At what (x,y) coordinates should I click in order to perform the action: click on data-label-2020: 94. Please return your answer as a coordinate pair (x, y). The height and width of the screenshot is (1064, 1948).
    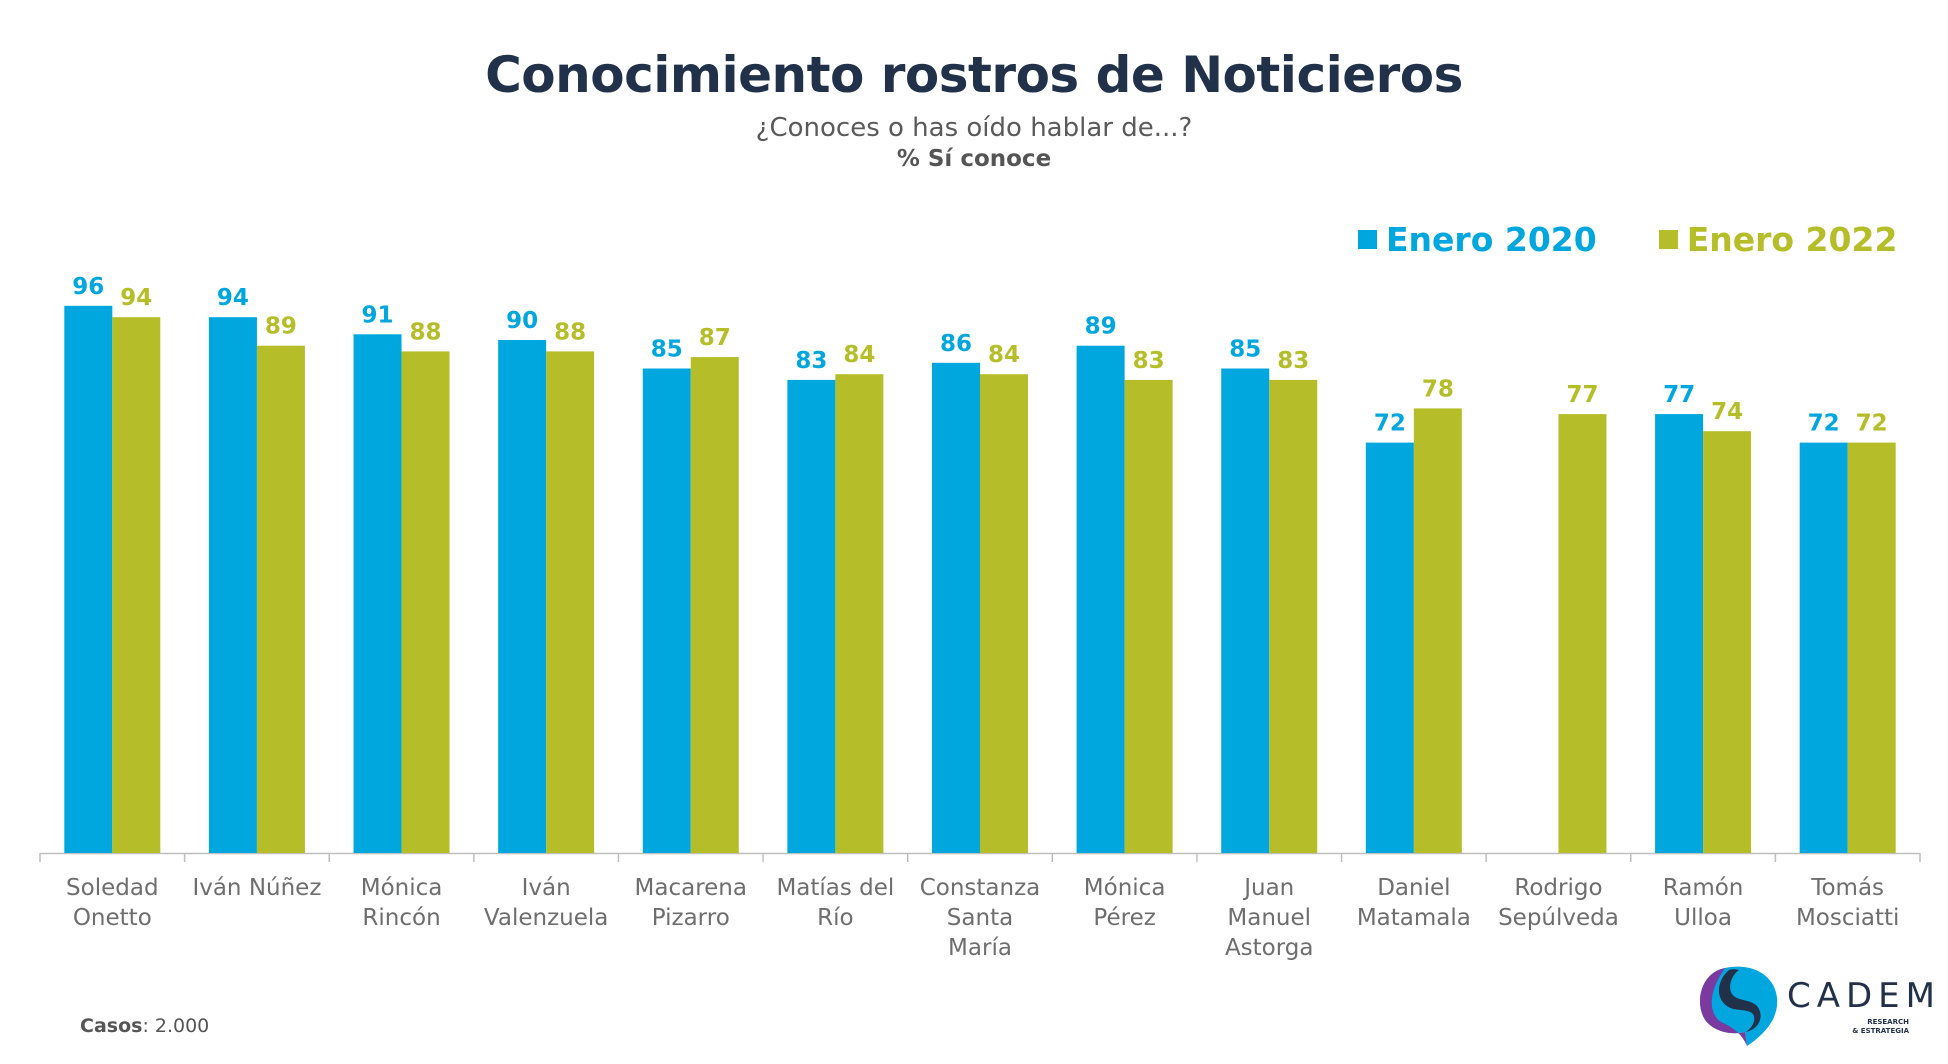
    Looking at the image, I should click on (233, 298).